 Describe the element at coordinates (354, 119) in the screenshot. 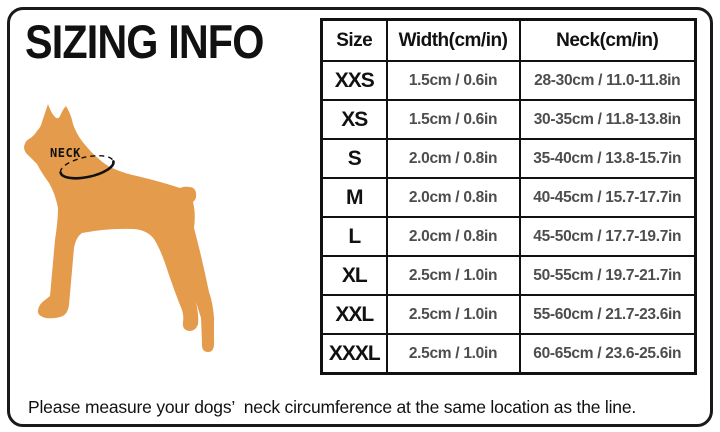

I see `size-cell: XS` at that location.